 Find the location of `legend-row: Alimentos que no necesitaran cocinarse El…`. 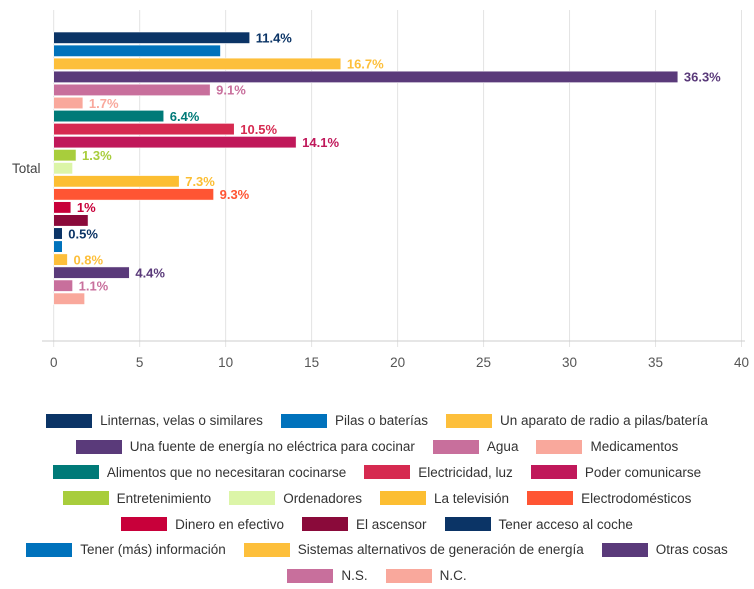

legend-row: Alimentos que no necesitaran cocinarse El… is located at coordinates (377, 473).